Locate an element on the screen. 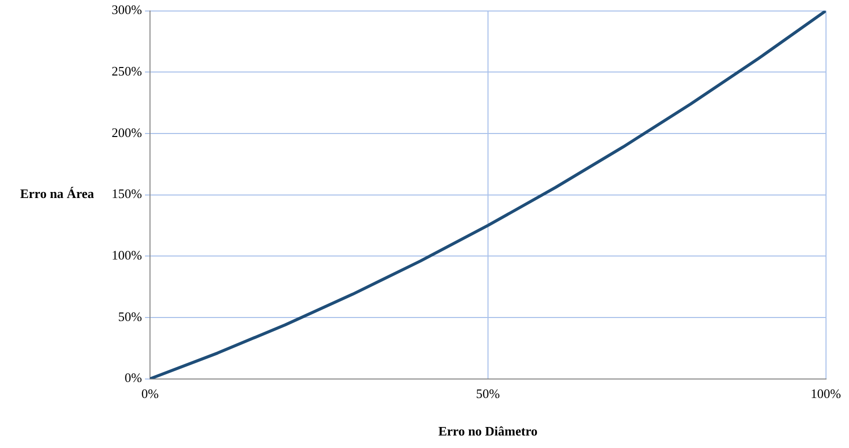 This screenshot has height=448, width=849. y-tick-label: 300% is located at coordinates (127, 10).